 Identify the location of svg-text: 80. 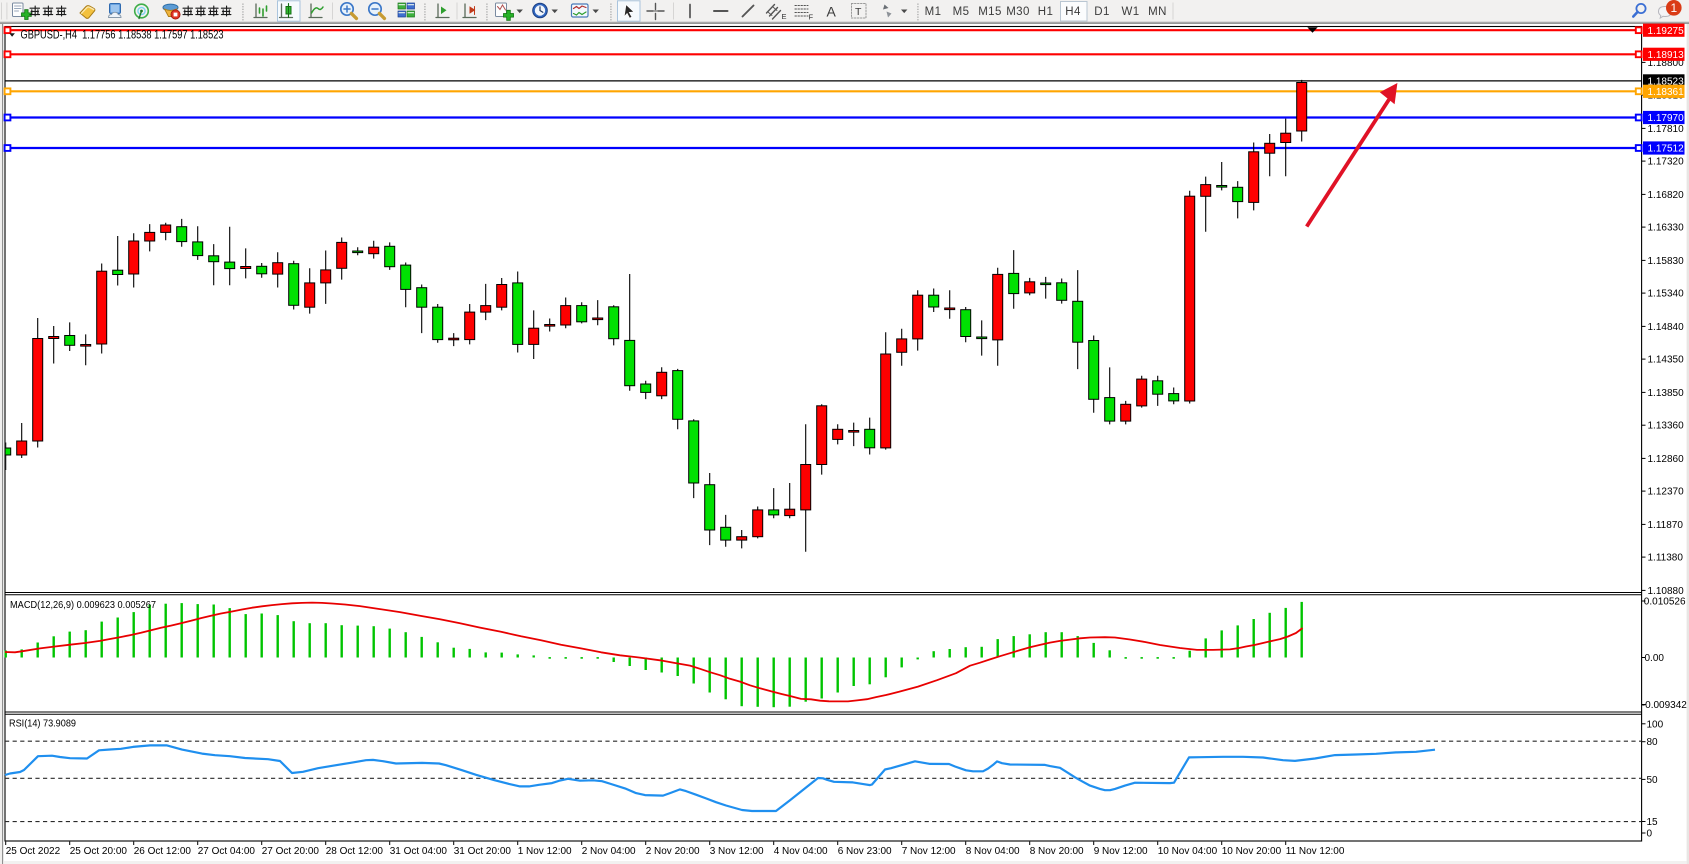
(1653, 742).